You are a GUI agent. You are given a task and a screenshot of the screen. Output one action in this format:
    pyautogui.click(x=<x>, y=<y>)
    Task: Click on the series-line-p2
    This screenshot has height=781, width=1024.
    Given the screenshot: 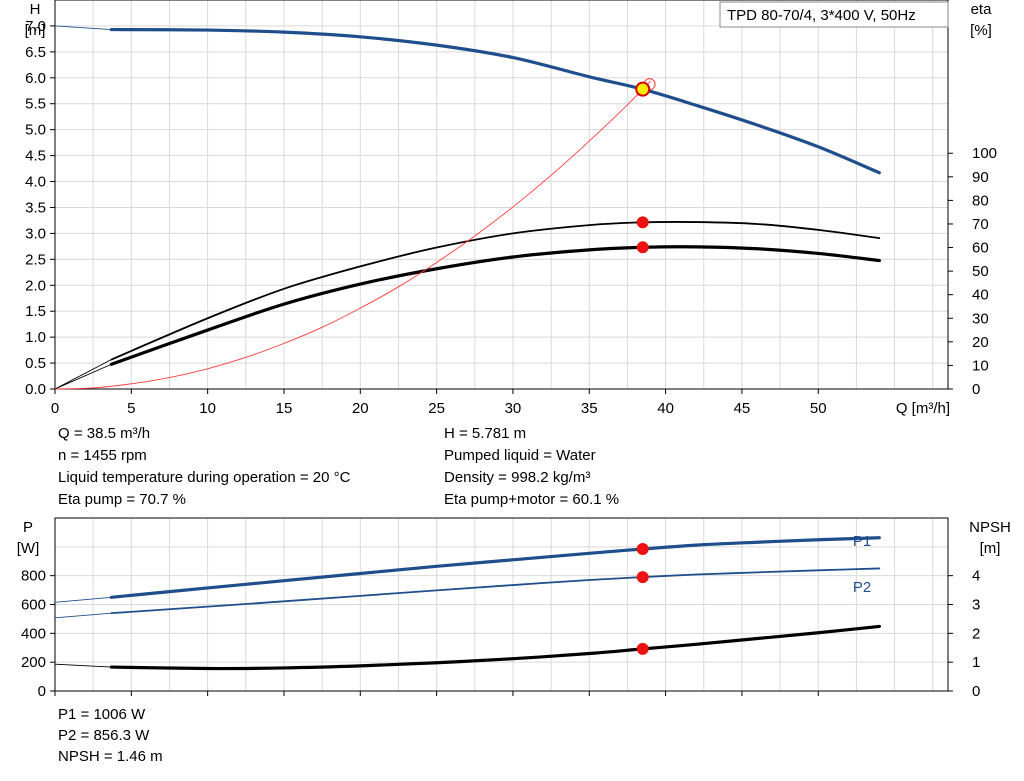 What is the action you would take?
    pyautogui.click(x=495, y=591)
    